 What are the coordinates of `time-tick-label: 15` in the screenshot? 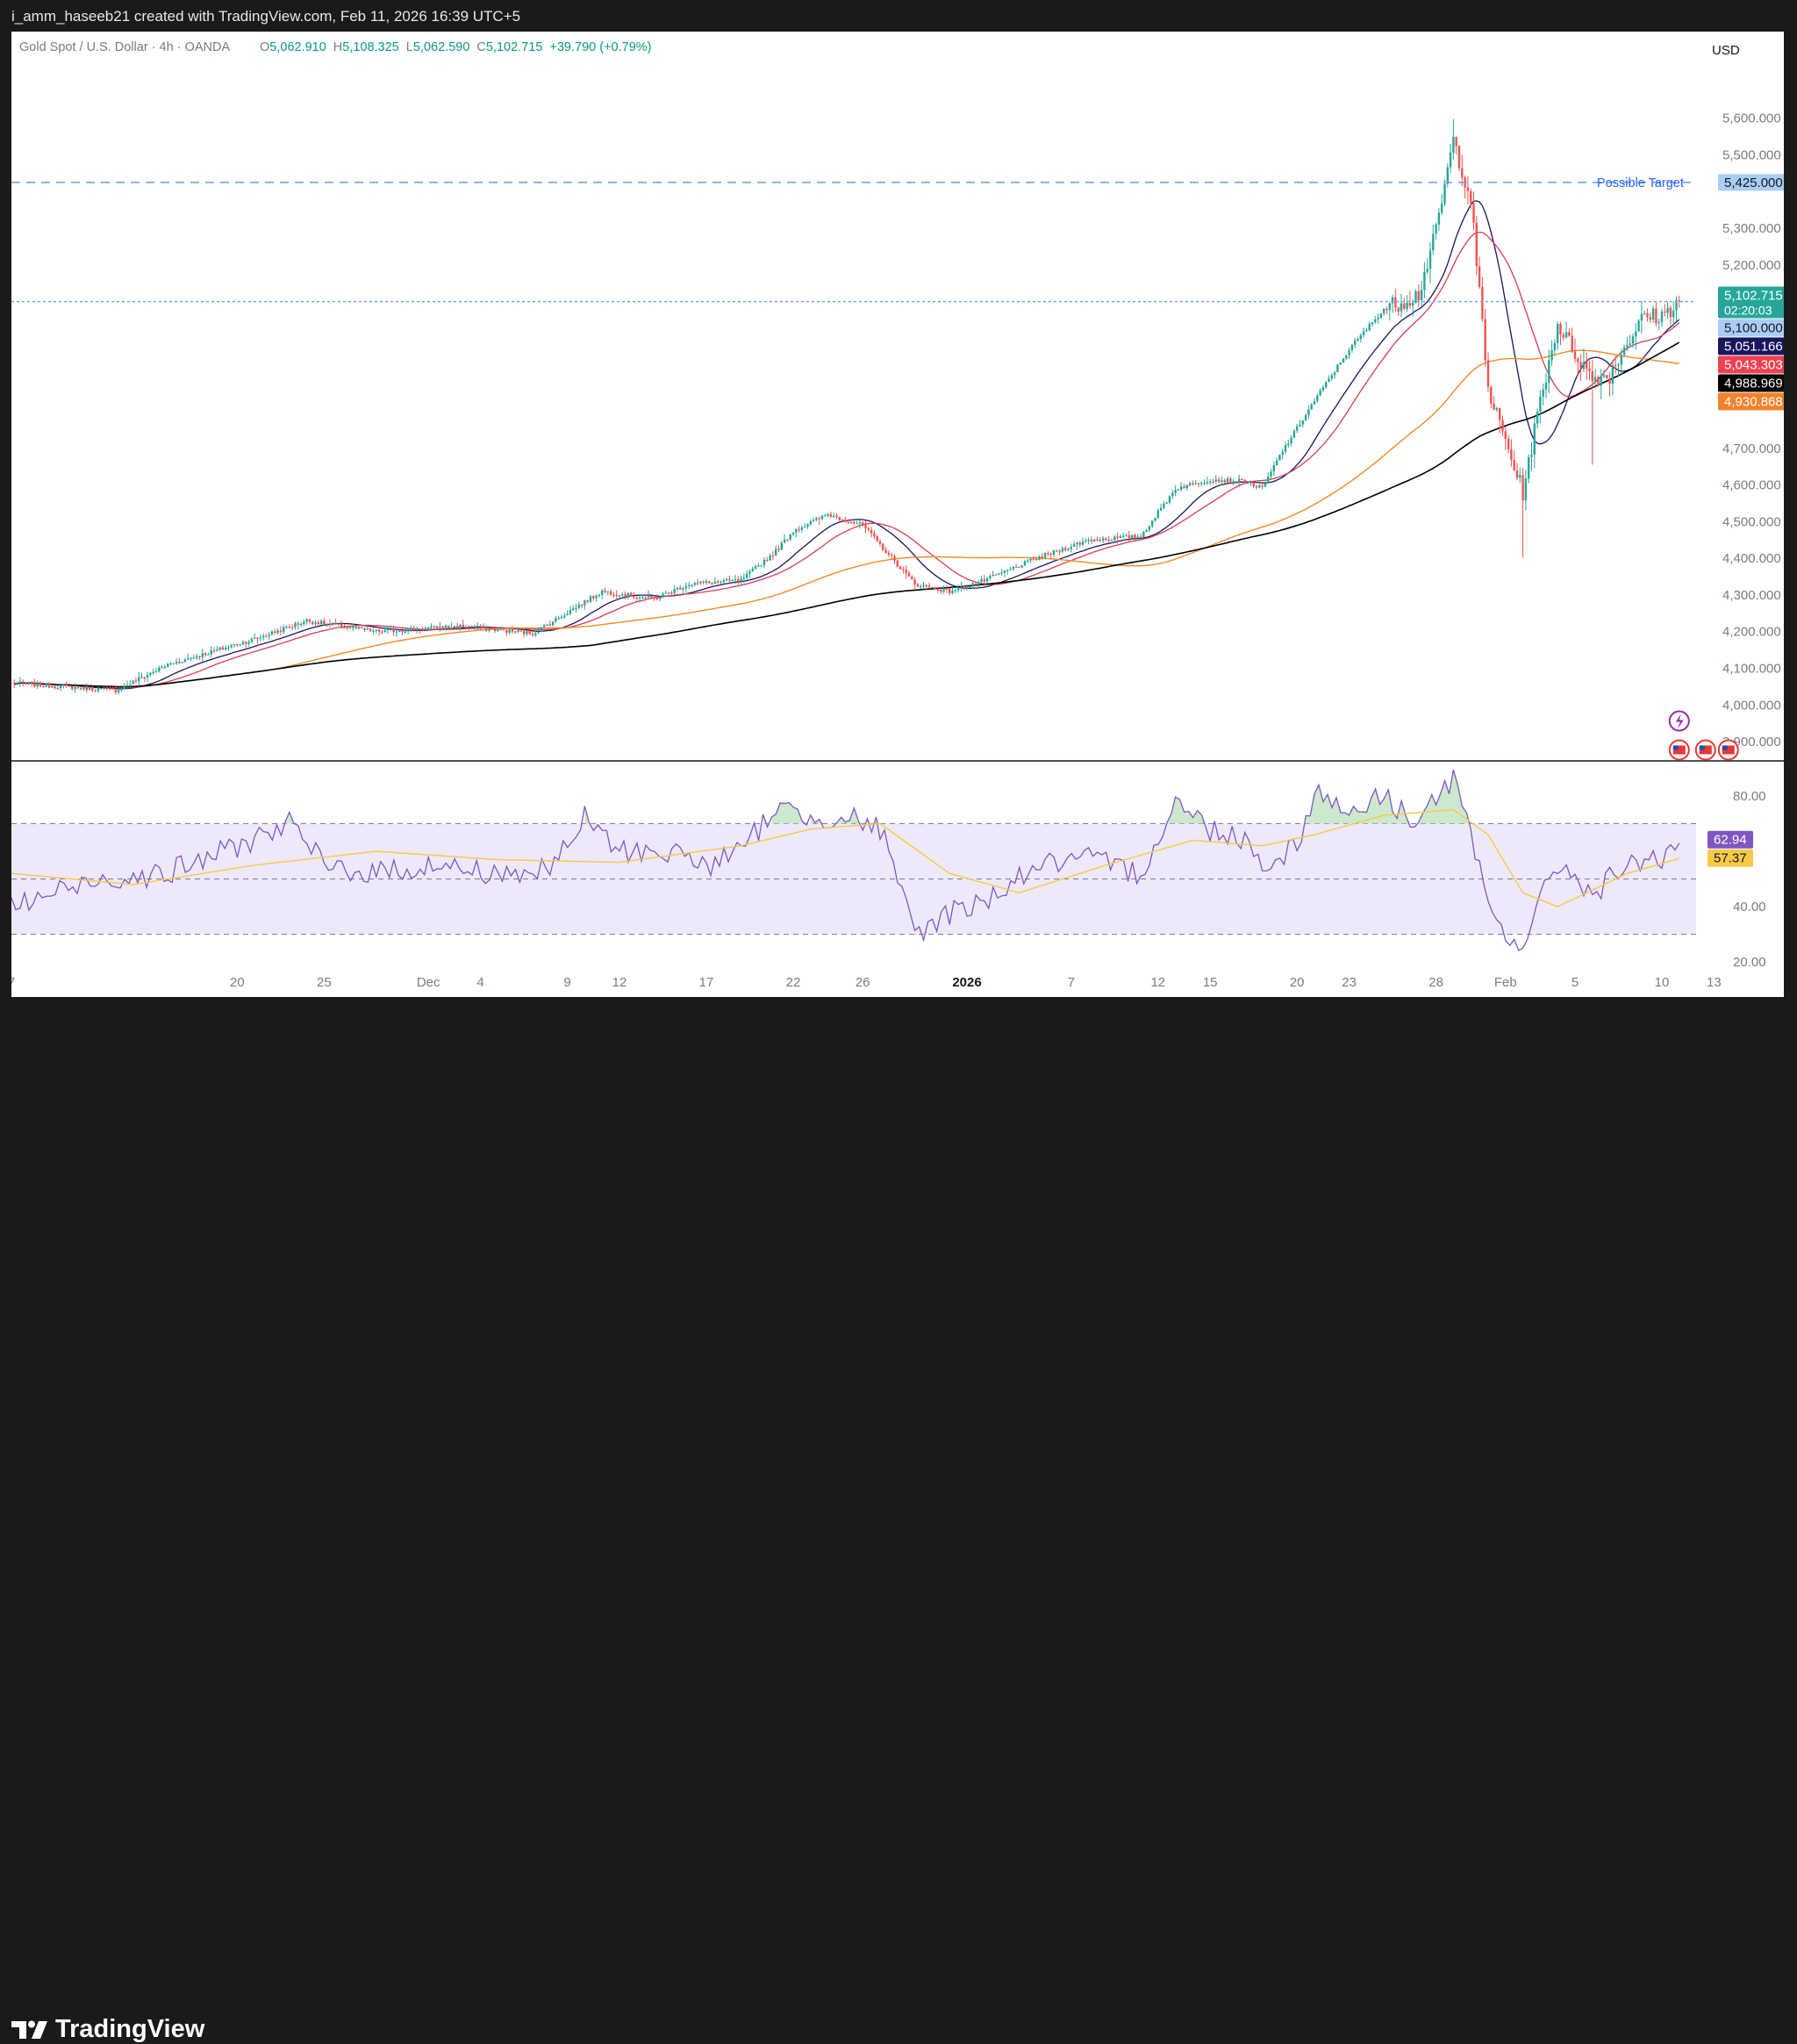 It's located at (1210, 983).